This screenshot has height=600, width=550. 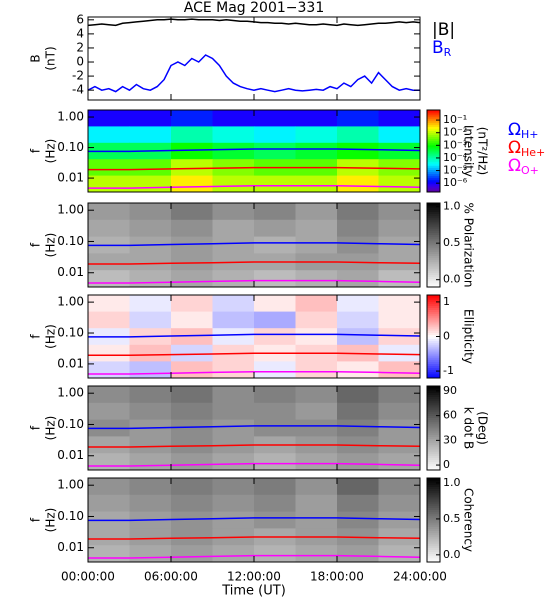 What do you see at coordinates (70, 363) in the screenshot?
I see `y-tick-label: 0.01` at bounding box center [70, 363].